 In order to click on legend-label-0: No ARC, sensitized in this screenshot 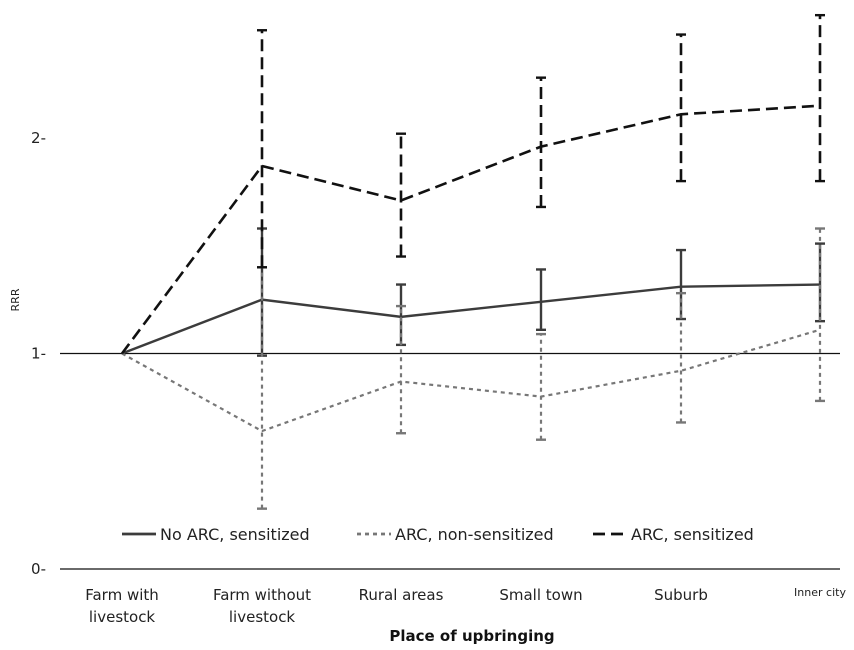, I will do `click(235, 534)`.